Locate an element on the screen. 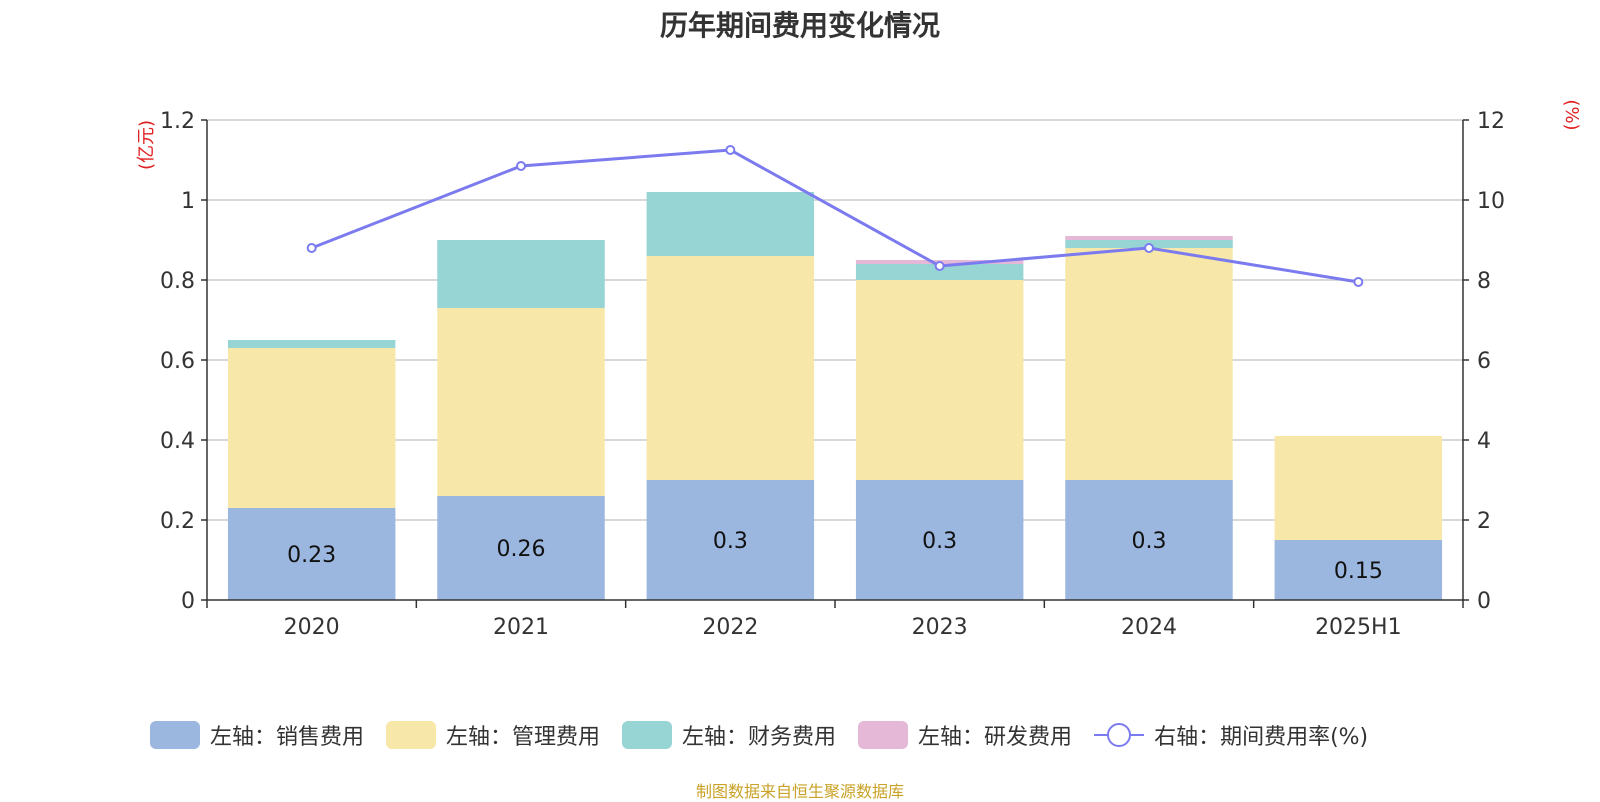 This screenshot has height=802, width=1600. bar-data-label: 0.23 is located at coordinates (311, 555).